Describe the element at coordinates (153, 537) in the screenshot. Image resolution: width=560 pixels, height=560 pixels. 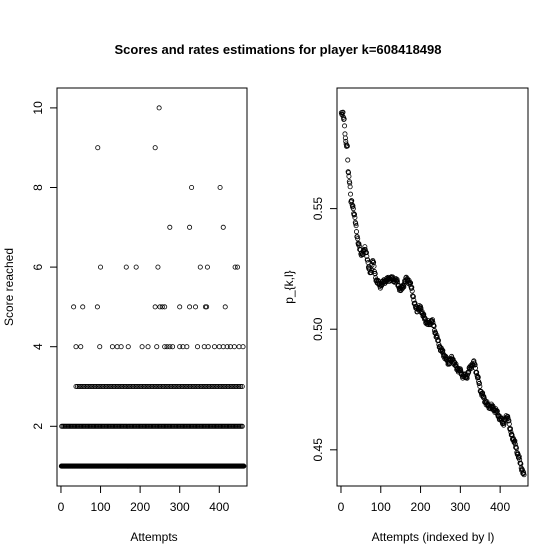
I see `left-x-label: Attempts` at that location.